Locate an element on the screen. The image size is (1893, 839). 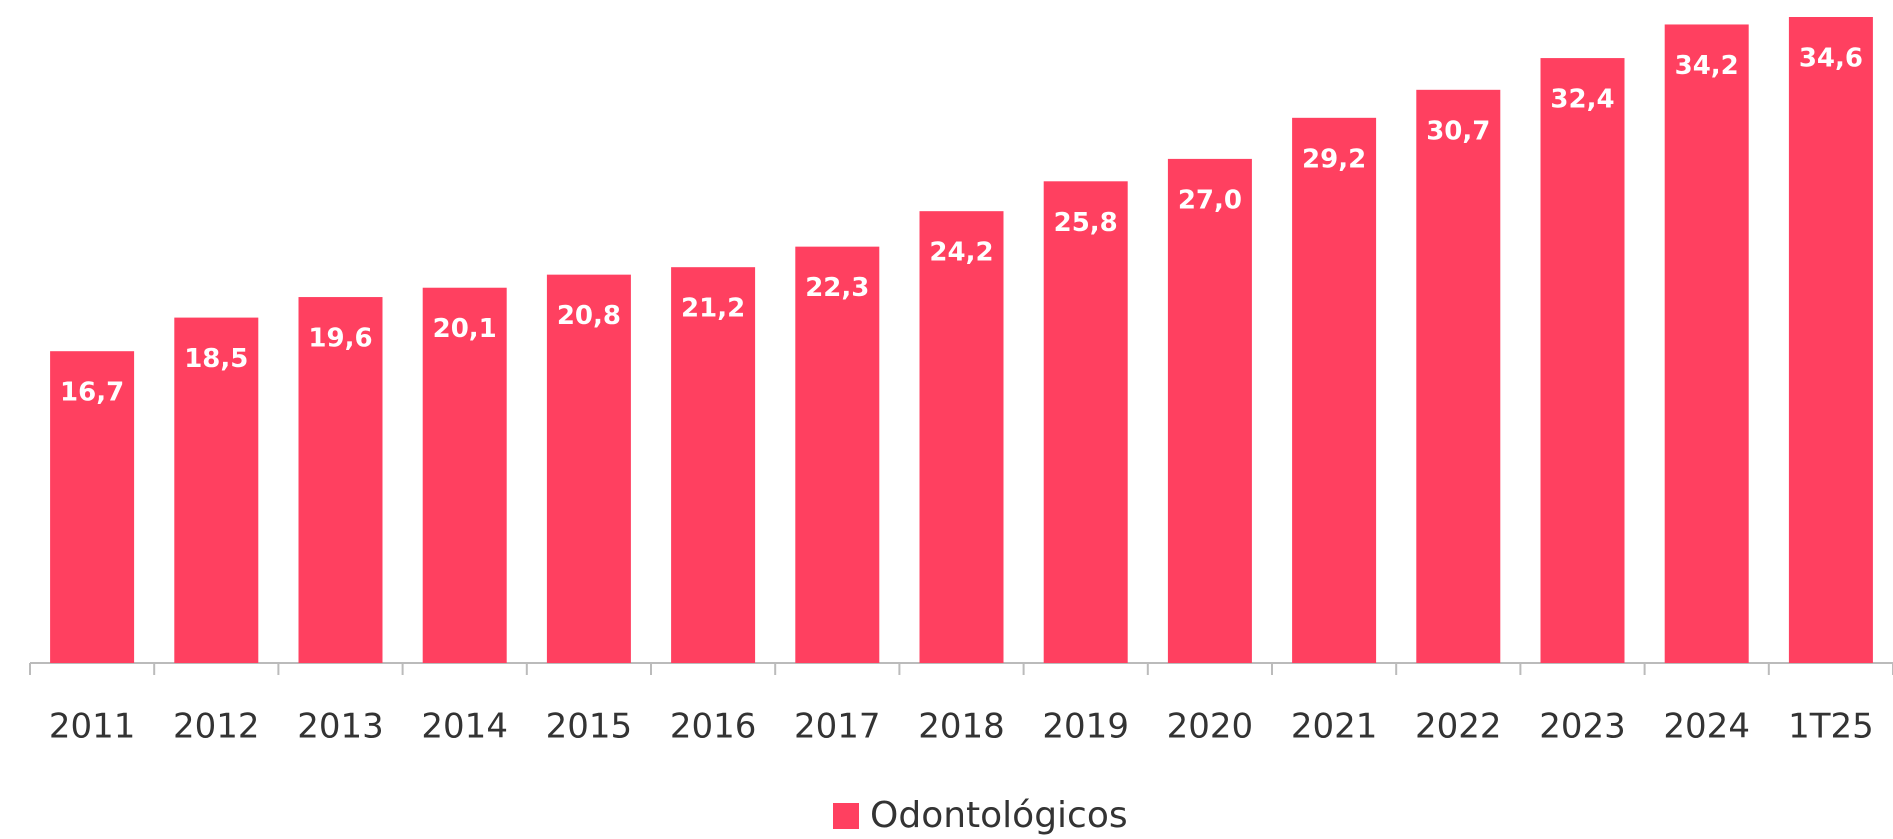
x-tick-label: 2017 is located at coordinates (837, 727).